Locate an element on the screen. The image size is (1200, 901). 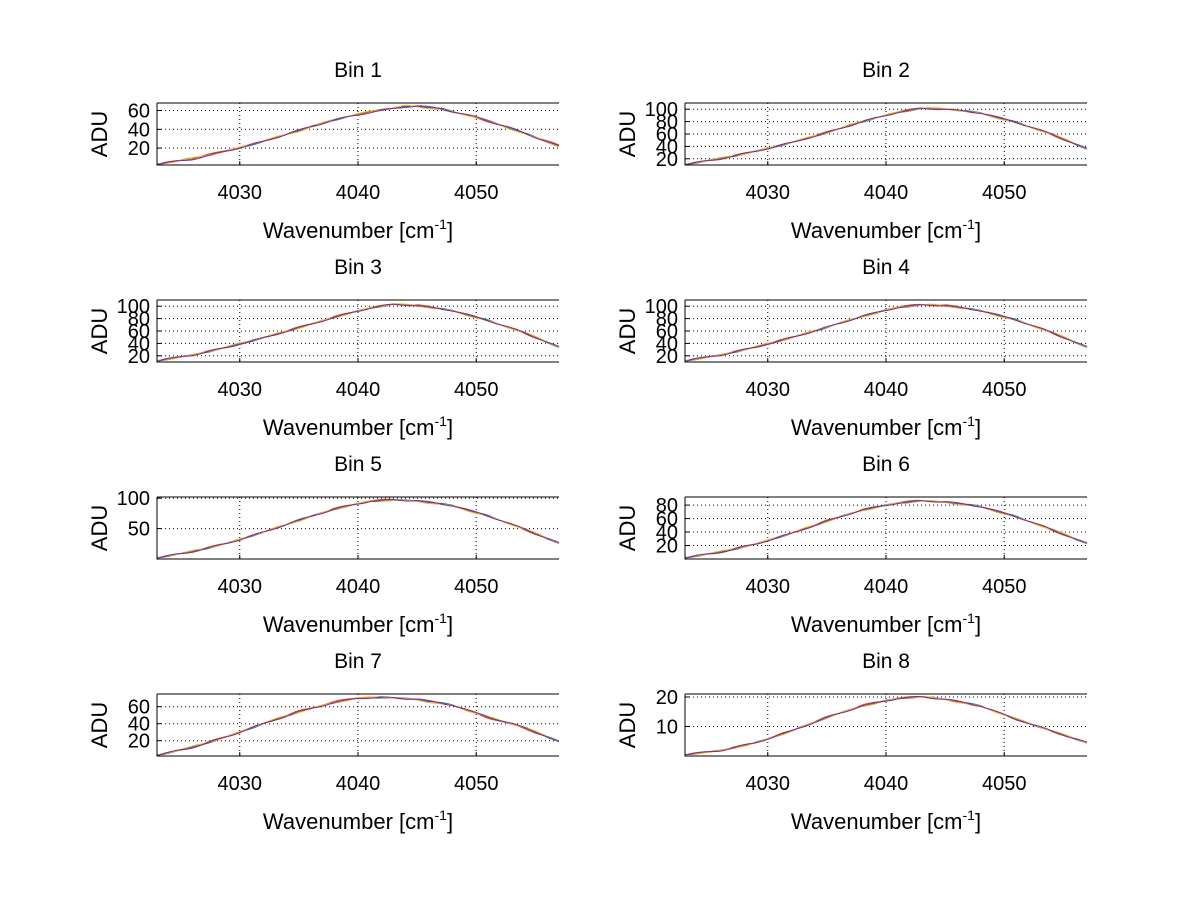
subplot-title: Bin 5 is located at coordinates (358, 464).